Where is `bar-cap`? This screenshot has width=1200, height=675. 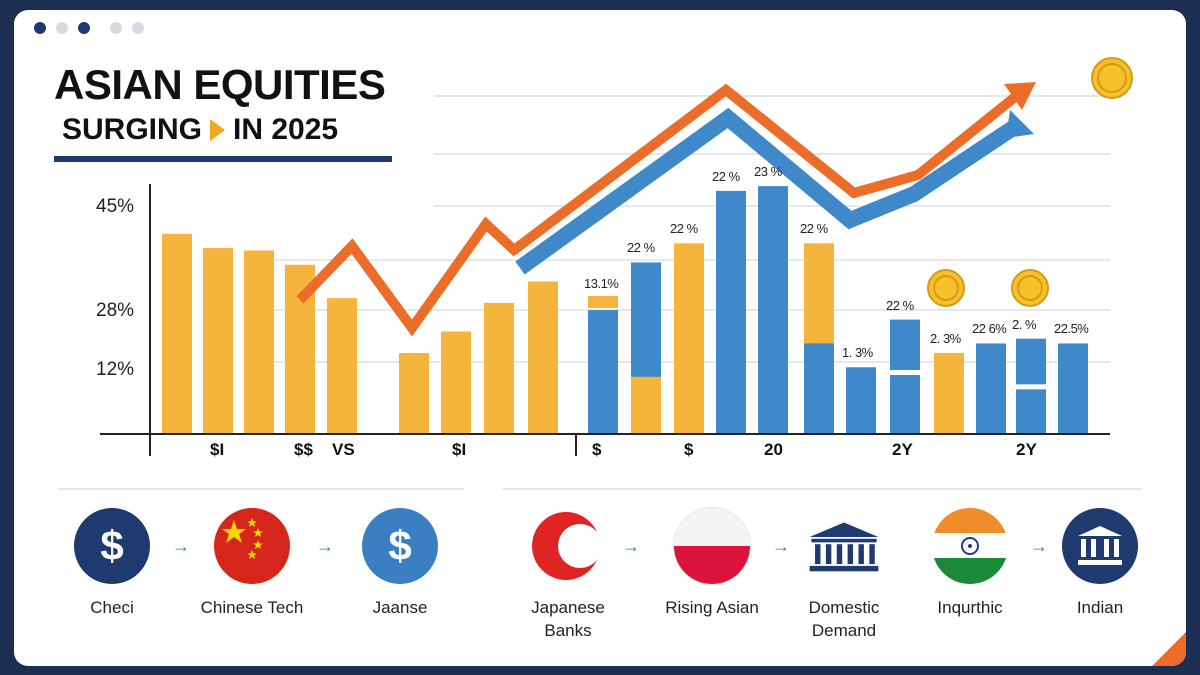 bar-cap is located at coordinates (603, 302).